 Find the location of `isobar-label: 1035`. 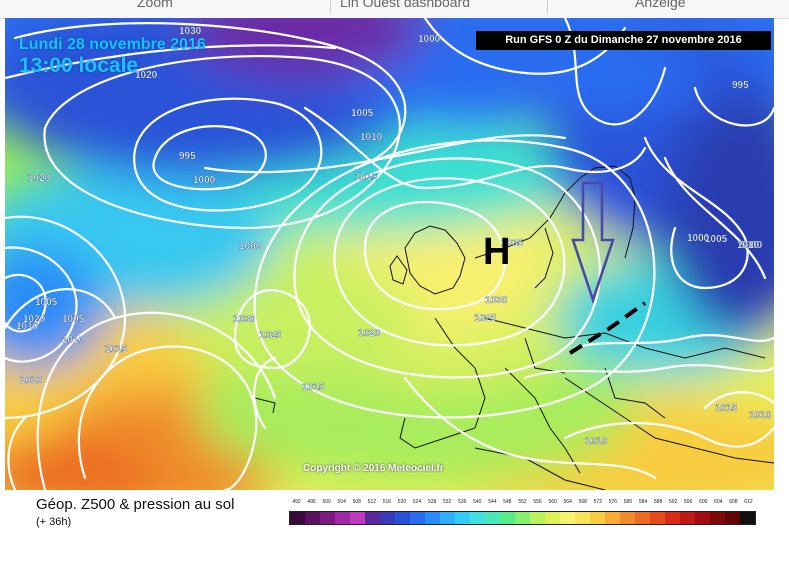

isobar-label: 1035 is located at coordinates (512, 243).